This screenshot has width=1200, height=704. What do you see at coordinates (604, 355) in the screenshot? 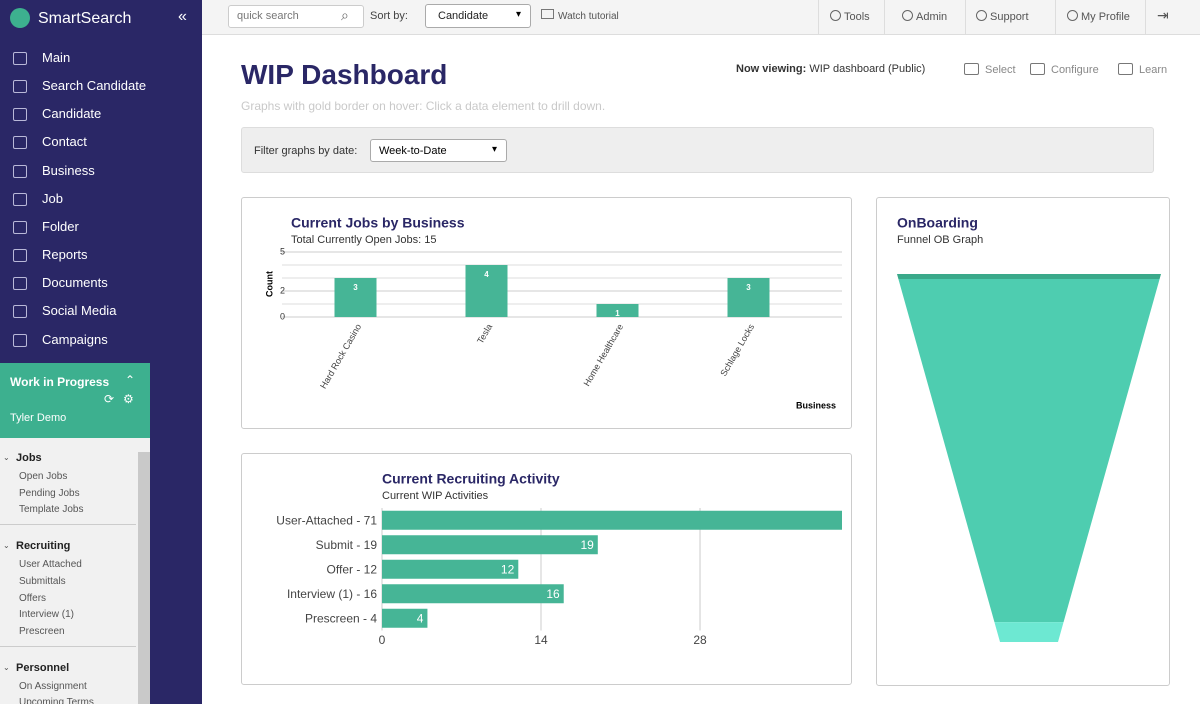
I see `x-tick-label: Home Healthcare` at bounding box center [604, 355].